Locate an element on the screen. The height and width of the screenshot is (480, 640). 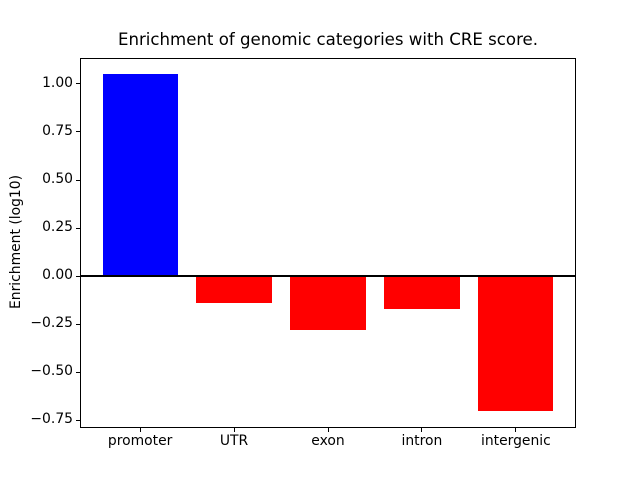
bar-UTR is located at coordinates (234, 290).